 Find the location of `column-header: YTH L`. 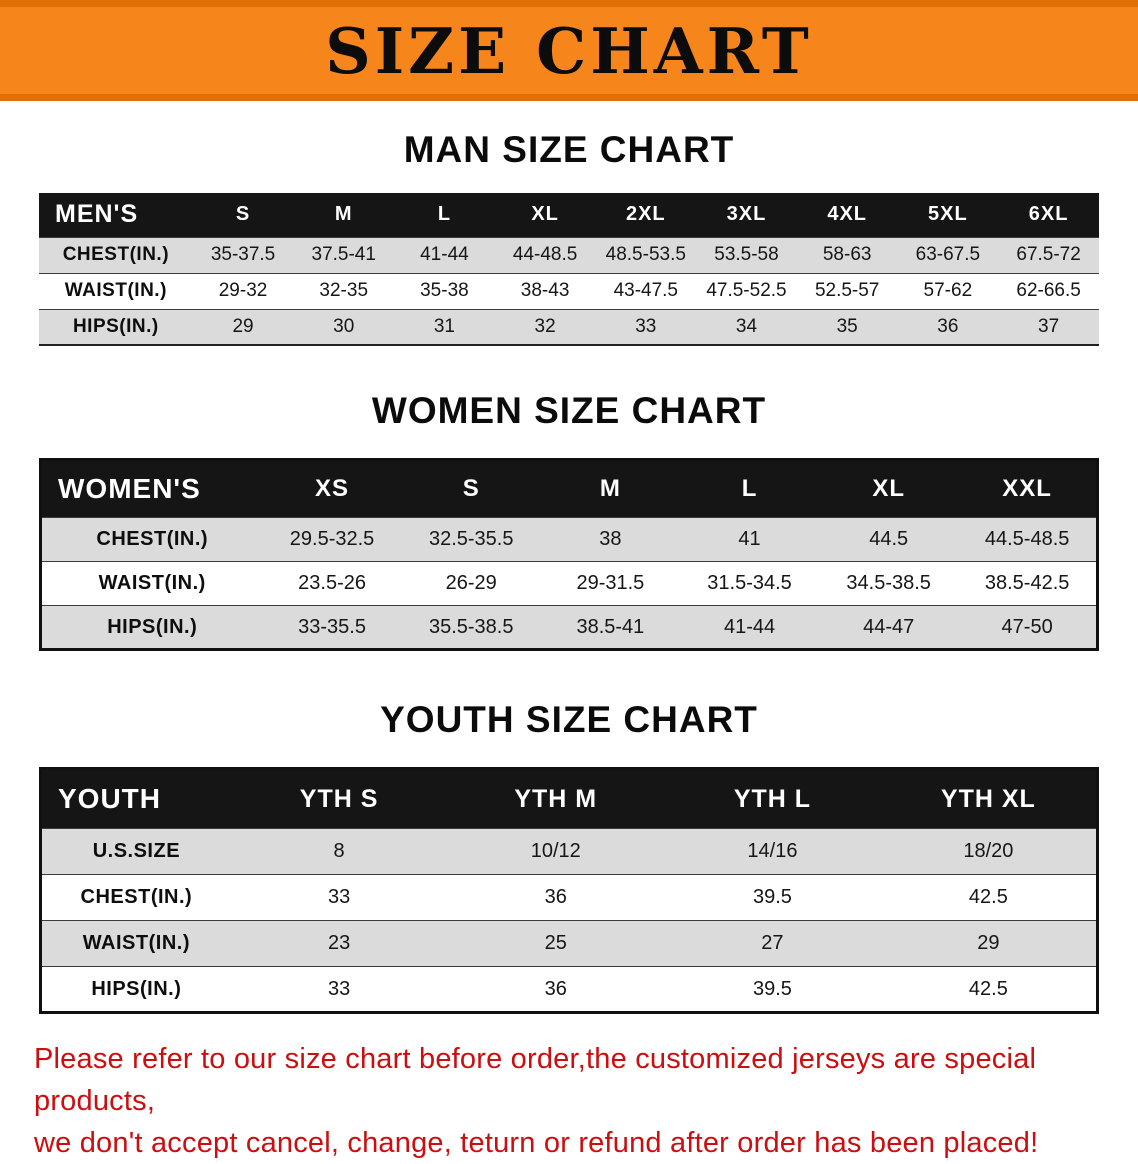

column-header: YTH L is located at coordinates (772, 798).